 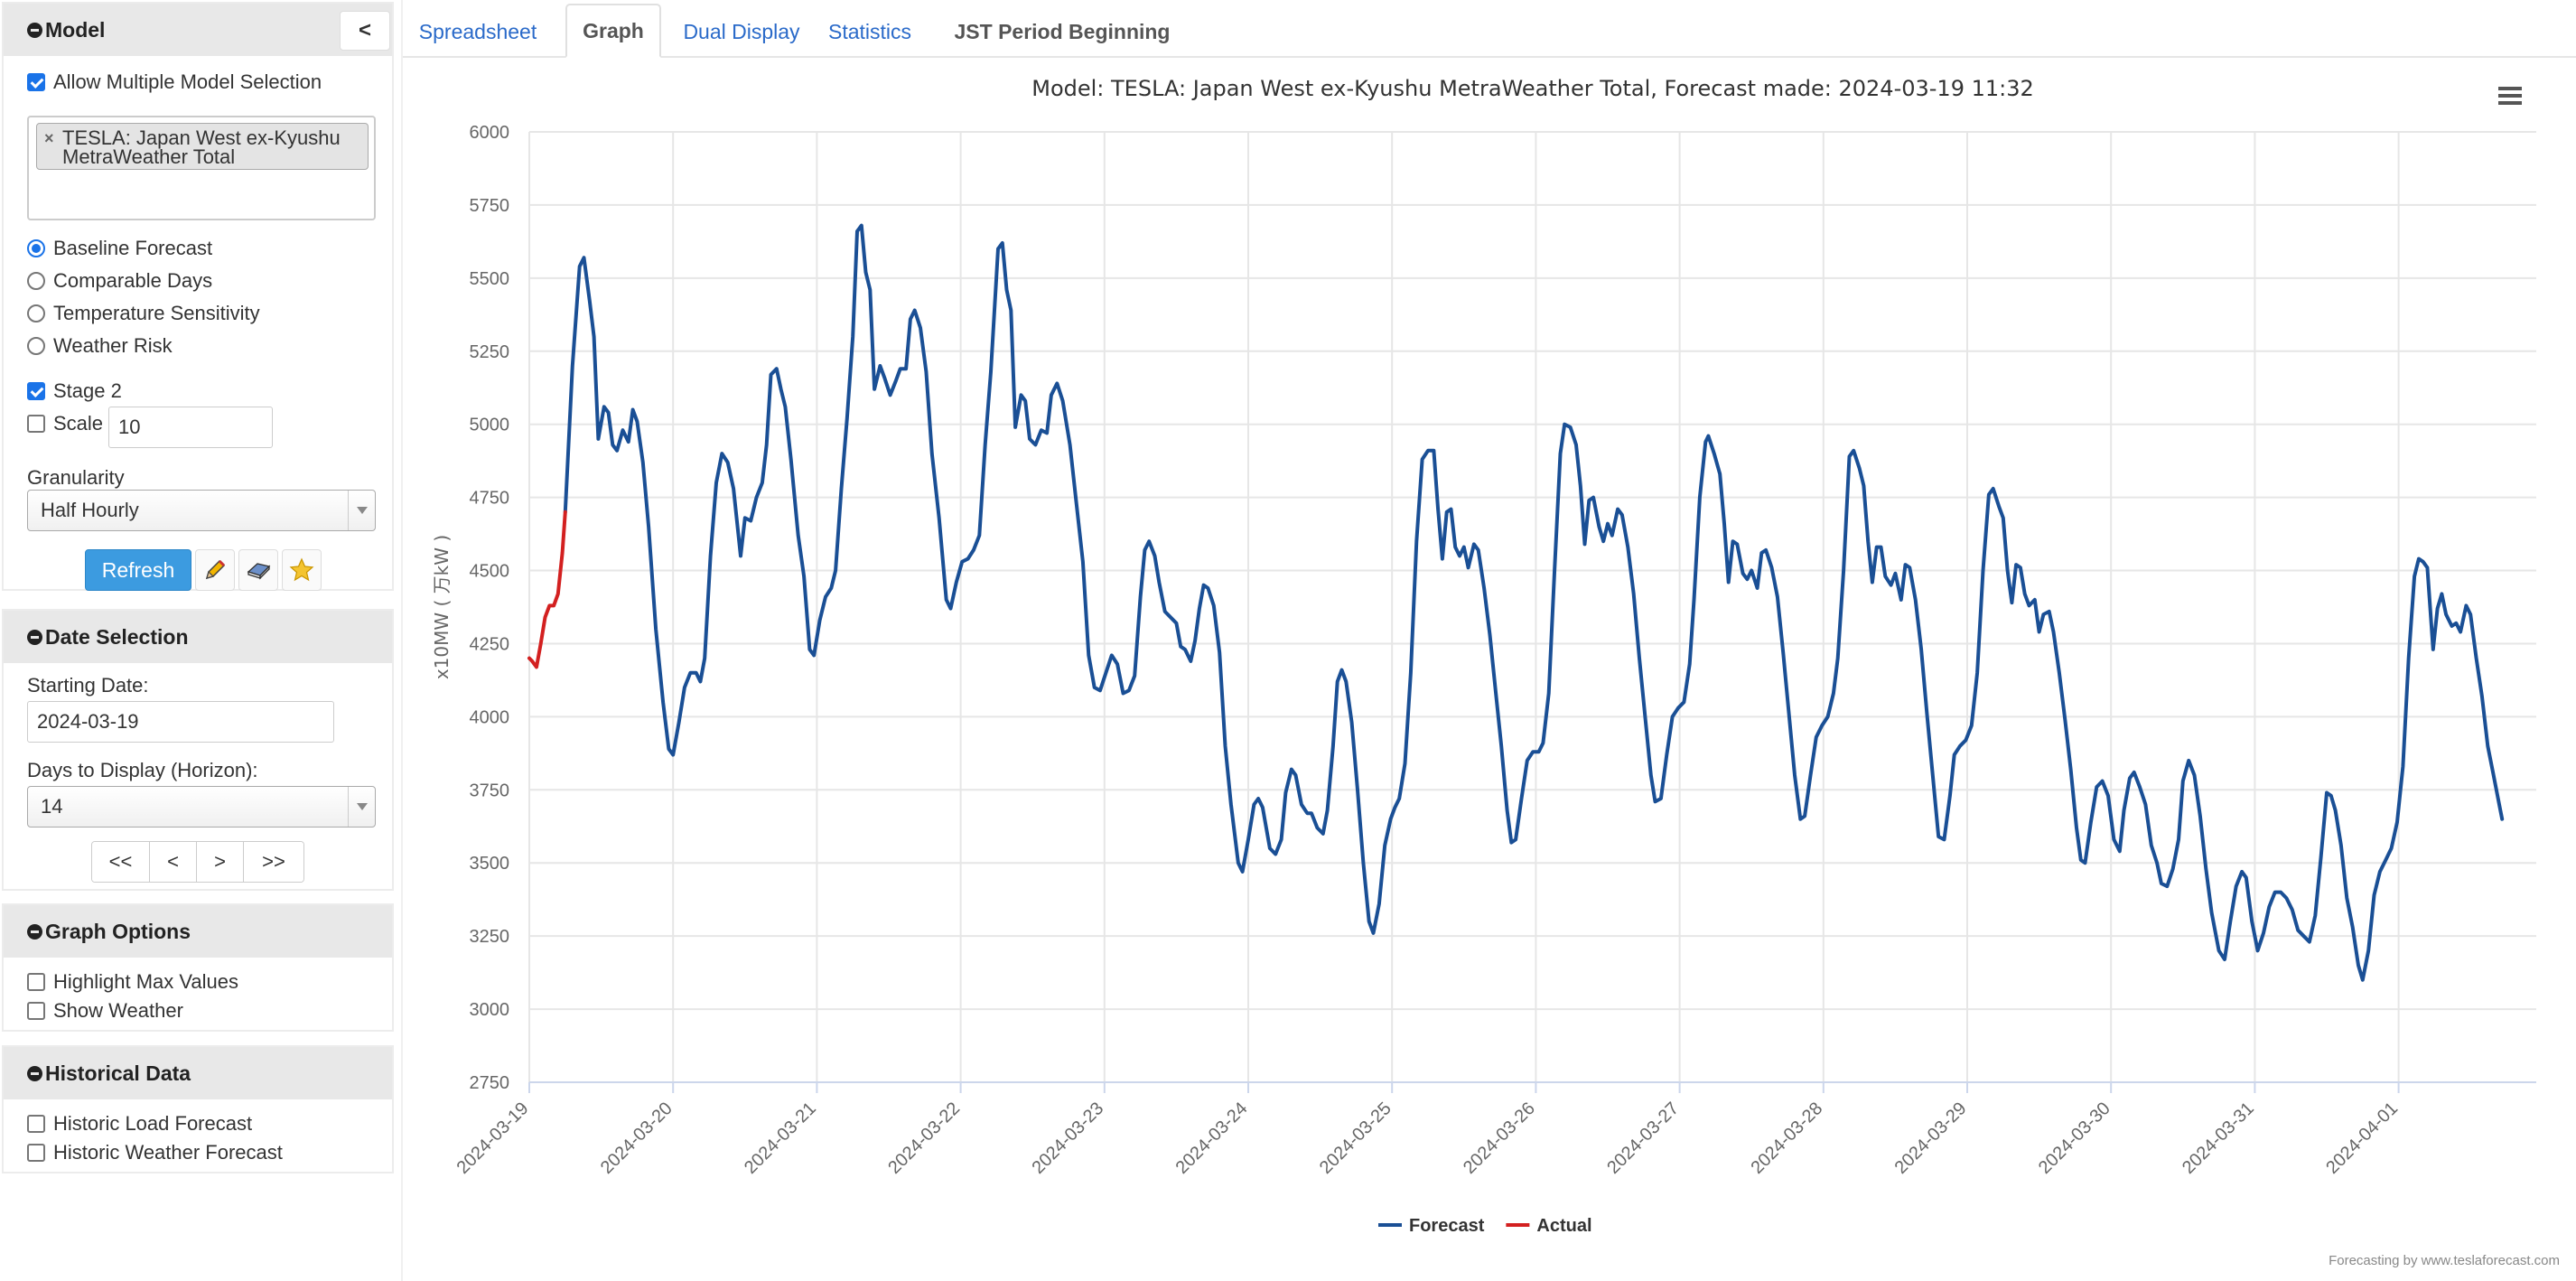 What do you see at coordinates (36, 248) in the screenshot?
I see `radio-baseline-button` at bounding box center [36, 248].